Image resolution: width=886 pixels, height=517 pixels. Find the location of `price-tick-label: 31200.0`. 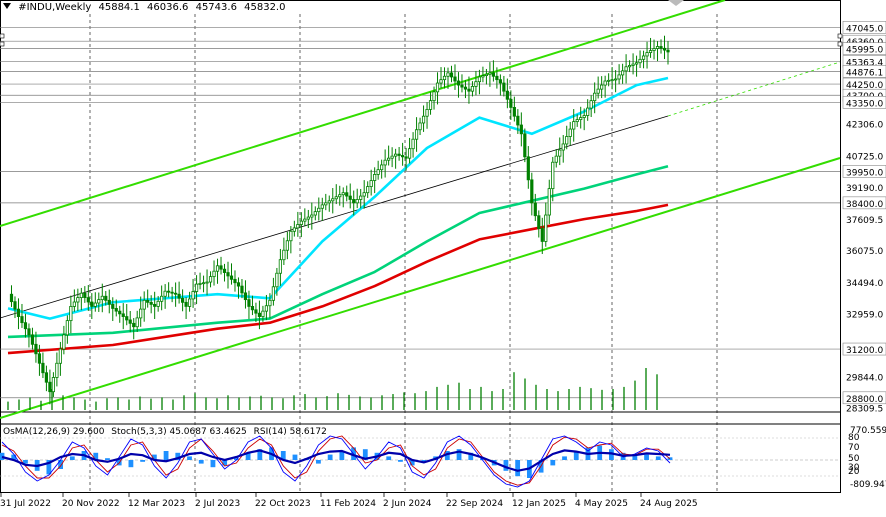

price-tick-label: 31200.0 is located at coordinates (864, 351).